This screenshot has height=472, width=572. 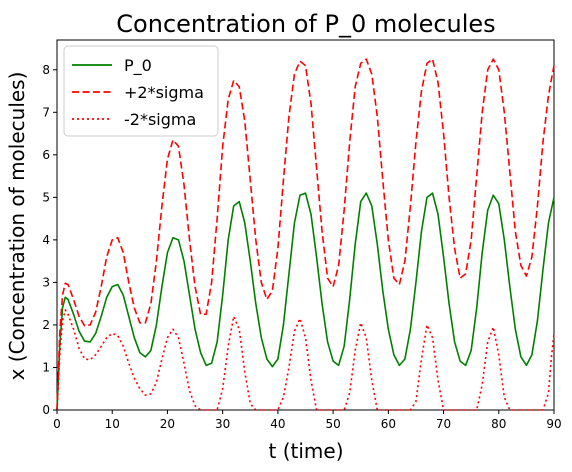 What do you see at coordinates (498, 424) in the screenshot?
I see `x-tick-label-8: 80` at bounding box center [498, 424].